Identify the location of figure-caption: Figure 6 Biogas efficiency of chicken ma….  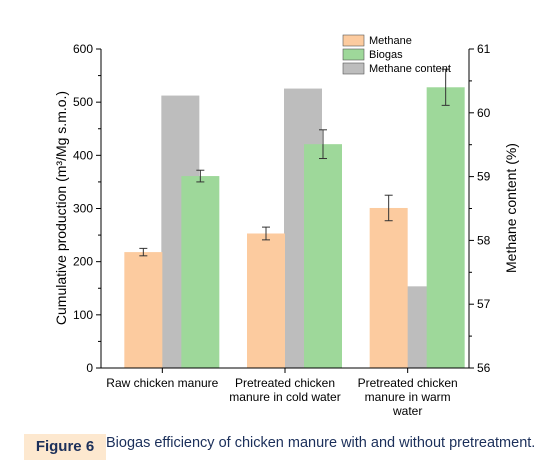
(280, 451).